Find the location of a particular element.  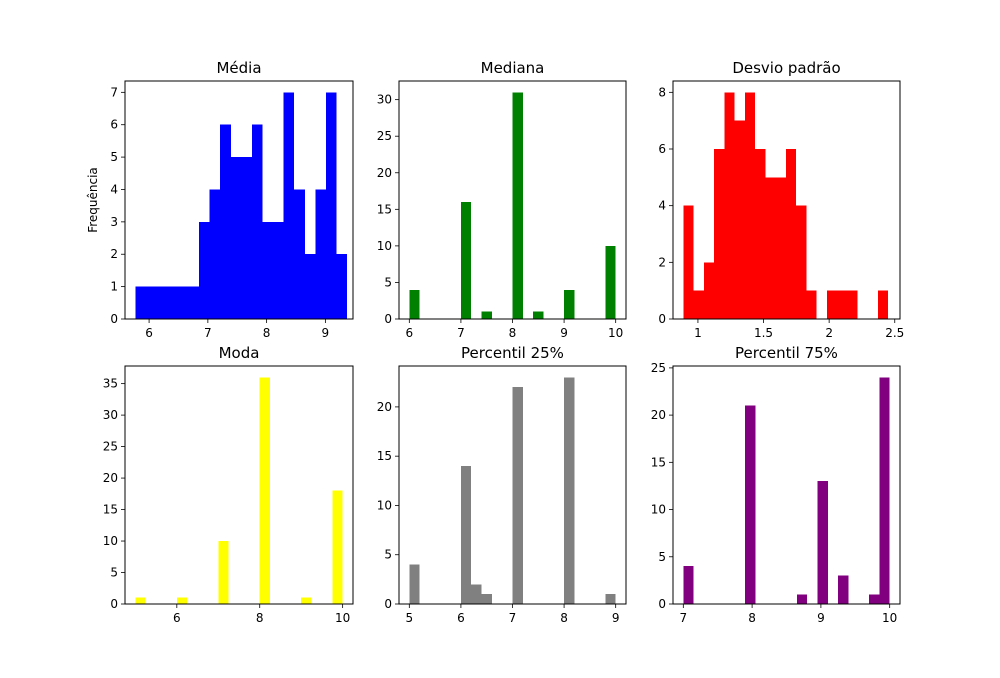

panel-4: 6 8 10 0 5 10 15 20 25 30 35 Moda is located at coordinates (228, 484).